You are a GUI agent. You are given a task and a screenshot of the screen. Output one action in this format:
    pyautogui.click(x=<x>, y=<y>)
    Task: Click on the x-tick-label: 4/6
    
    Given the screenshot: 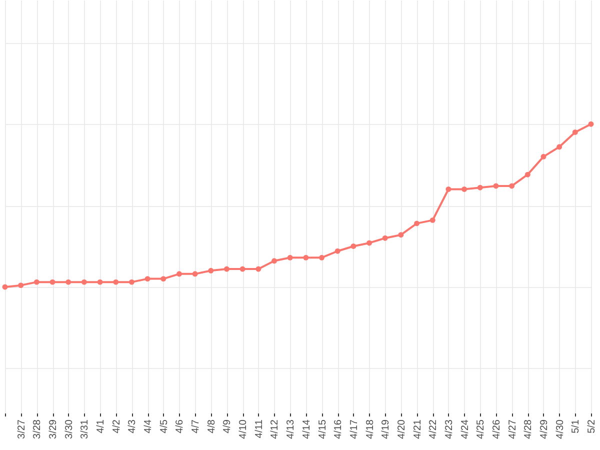 What is the action you would take?
    pyautogui.click(x=180, y=426)
    